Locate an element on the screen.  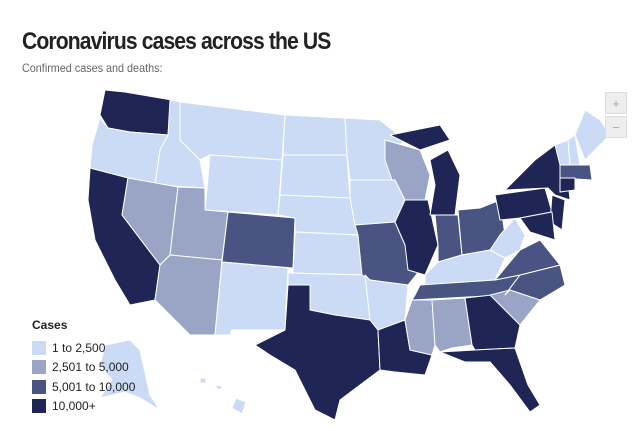
legend-label: 5,001 to 10,000 is located at coordinates (94, 386).